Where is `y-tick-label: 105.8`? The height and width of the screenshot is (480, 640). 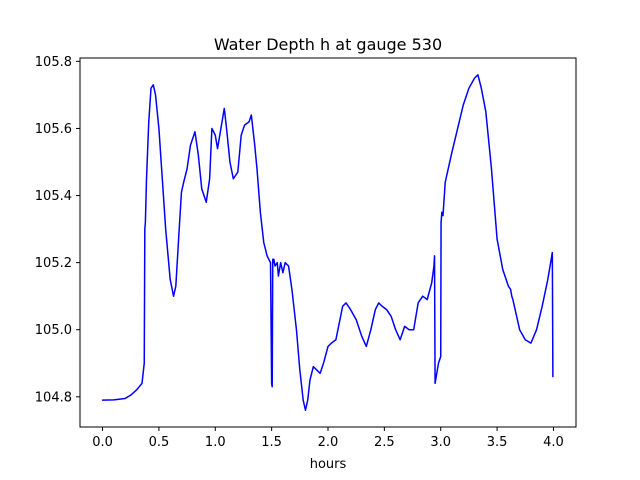 y-tick-label: 105.8 is located at coordinates (53, 62).